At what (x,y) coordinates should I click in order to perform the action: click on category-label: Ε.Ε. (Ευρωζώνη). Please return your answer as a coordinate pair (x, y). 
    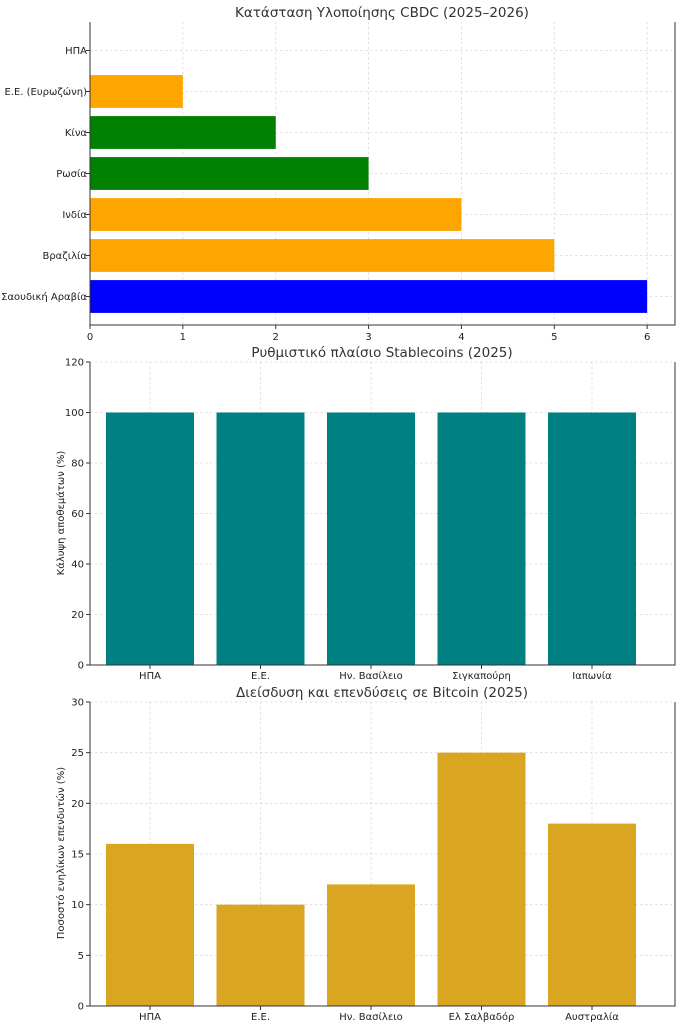
    Looking at the image, I should click on (45, 92).